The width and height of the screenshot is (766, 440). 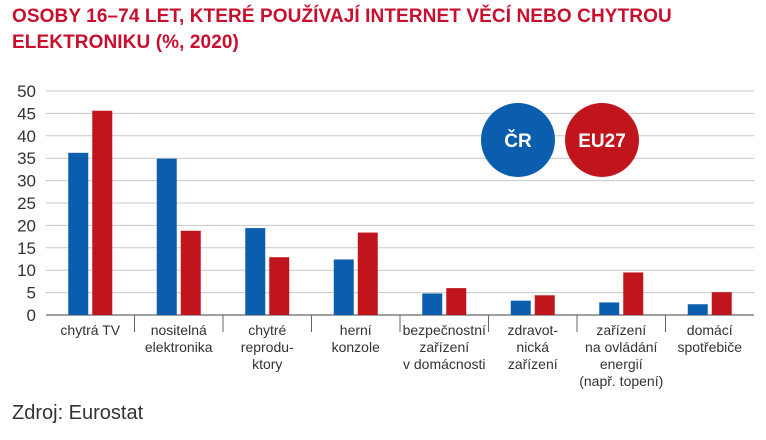 What do you see at coordinates (78, 413) in the screenshot?
I see `source-note: Zdroj: Eurostat` at bounding box center [78, 413].